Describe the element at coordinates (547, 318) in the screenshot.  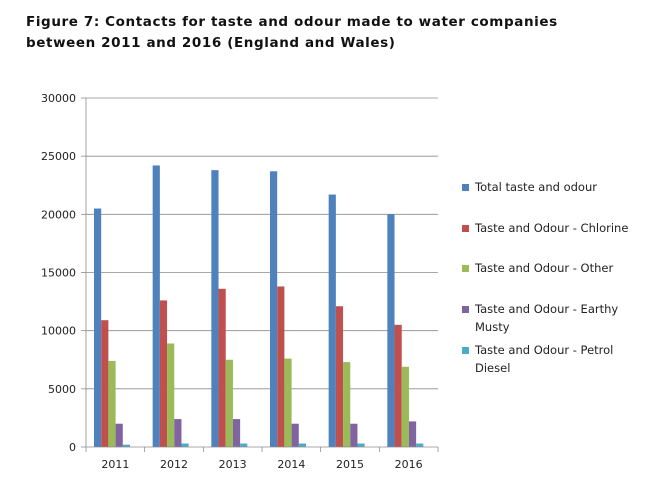
I see `legend-label: Taste and Odour - Earthy Musty` at that location.